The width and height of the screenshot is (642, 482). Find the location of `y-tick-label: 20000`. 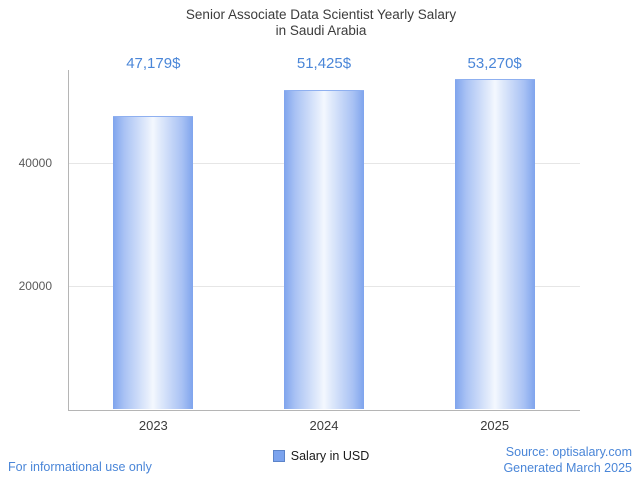

y-tick-label: 20000 is located at coordinates (35, 286).